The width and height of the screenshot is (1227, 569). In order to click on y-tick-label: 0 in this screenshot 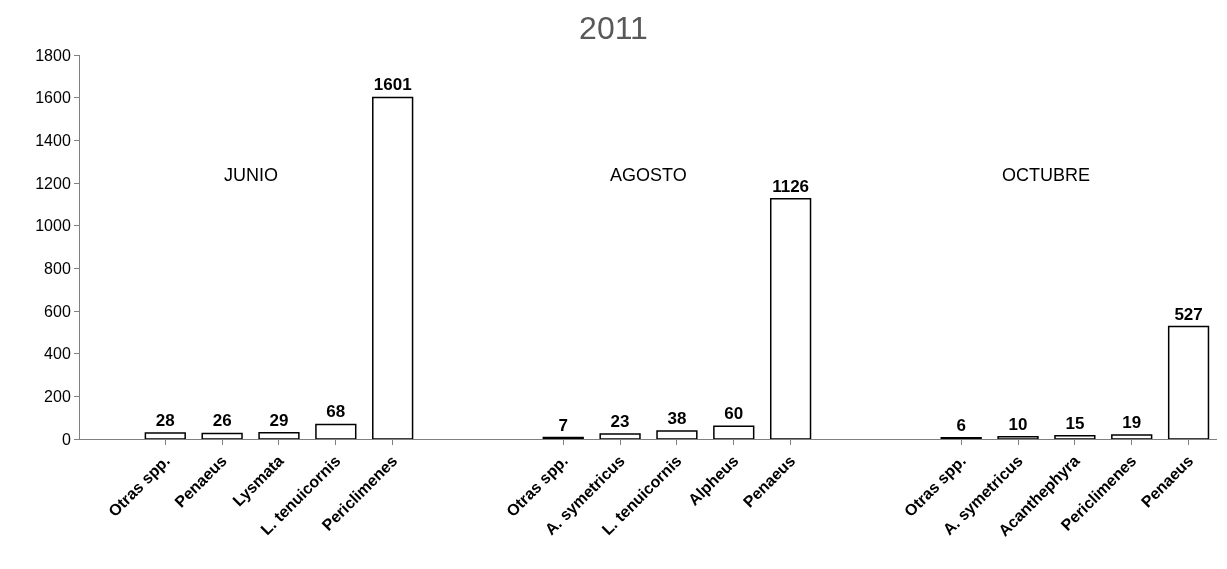, I will do `click(66, 439)`.